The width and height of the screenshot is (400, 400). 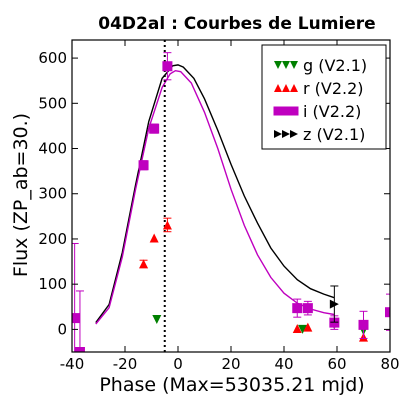 What do you see at coordinates (334, 134) in the screenshot?
I see `legend-label: z (V2.1)` at bounding box center [334, 134].